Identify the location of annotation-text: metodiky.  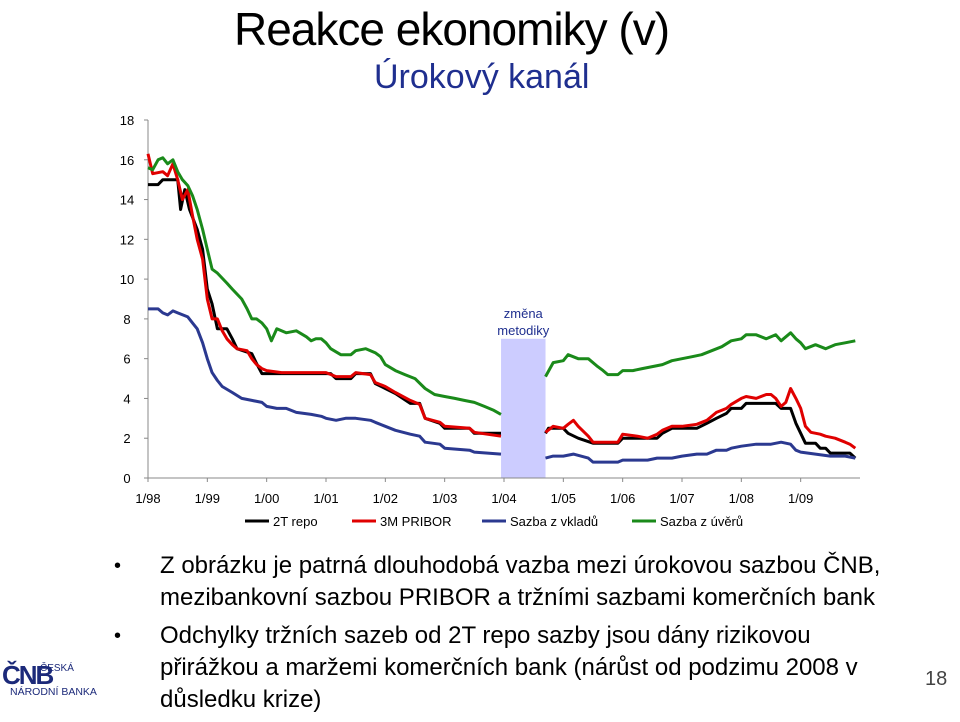
(523, 330).